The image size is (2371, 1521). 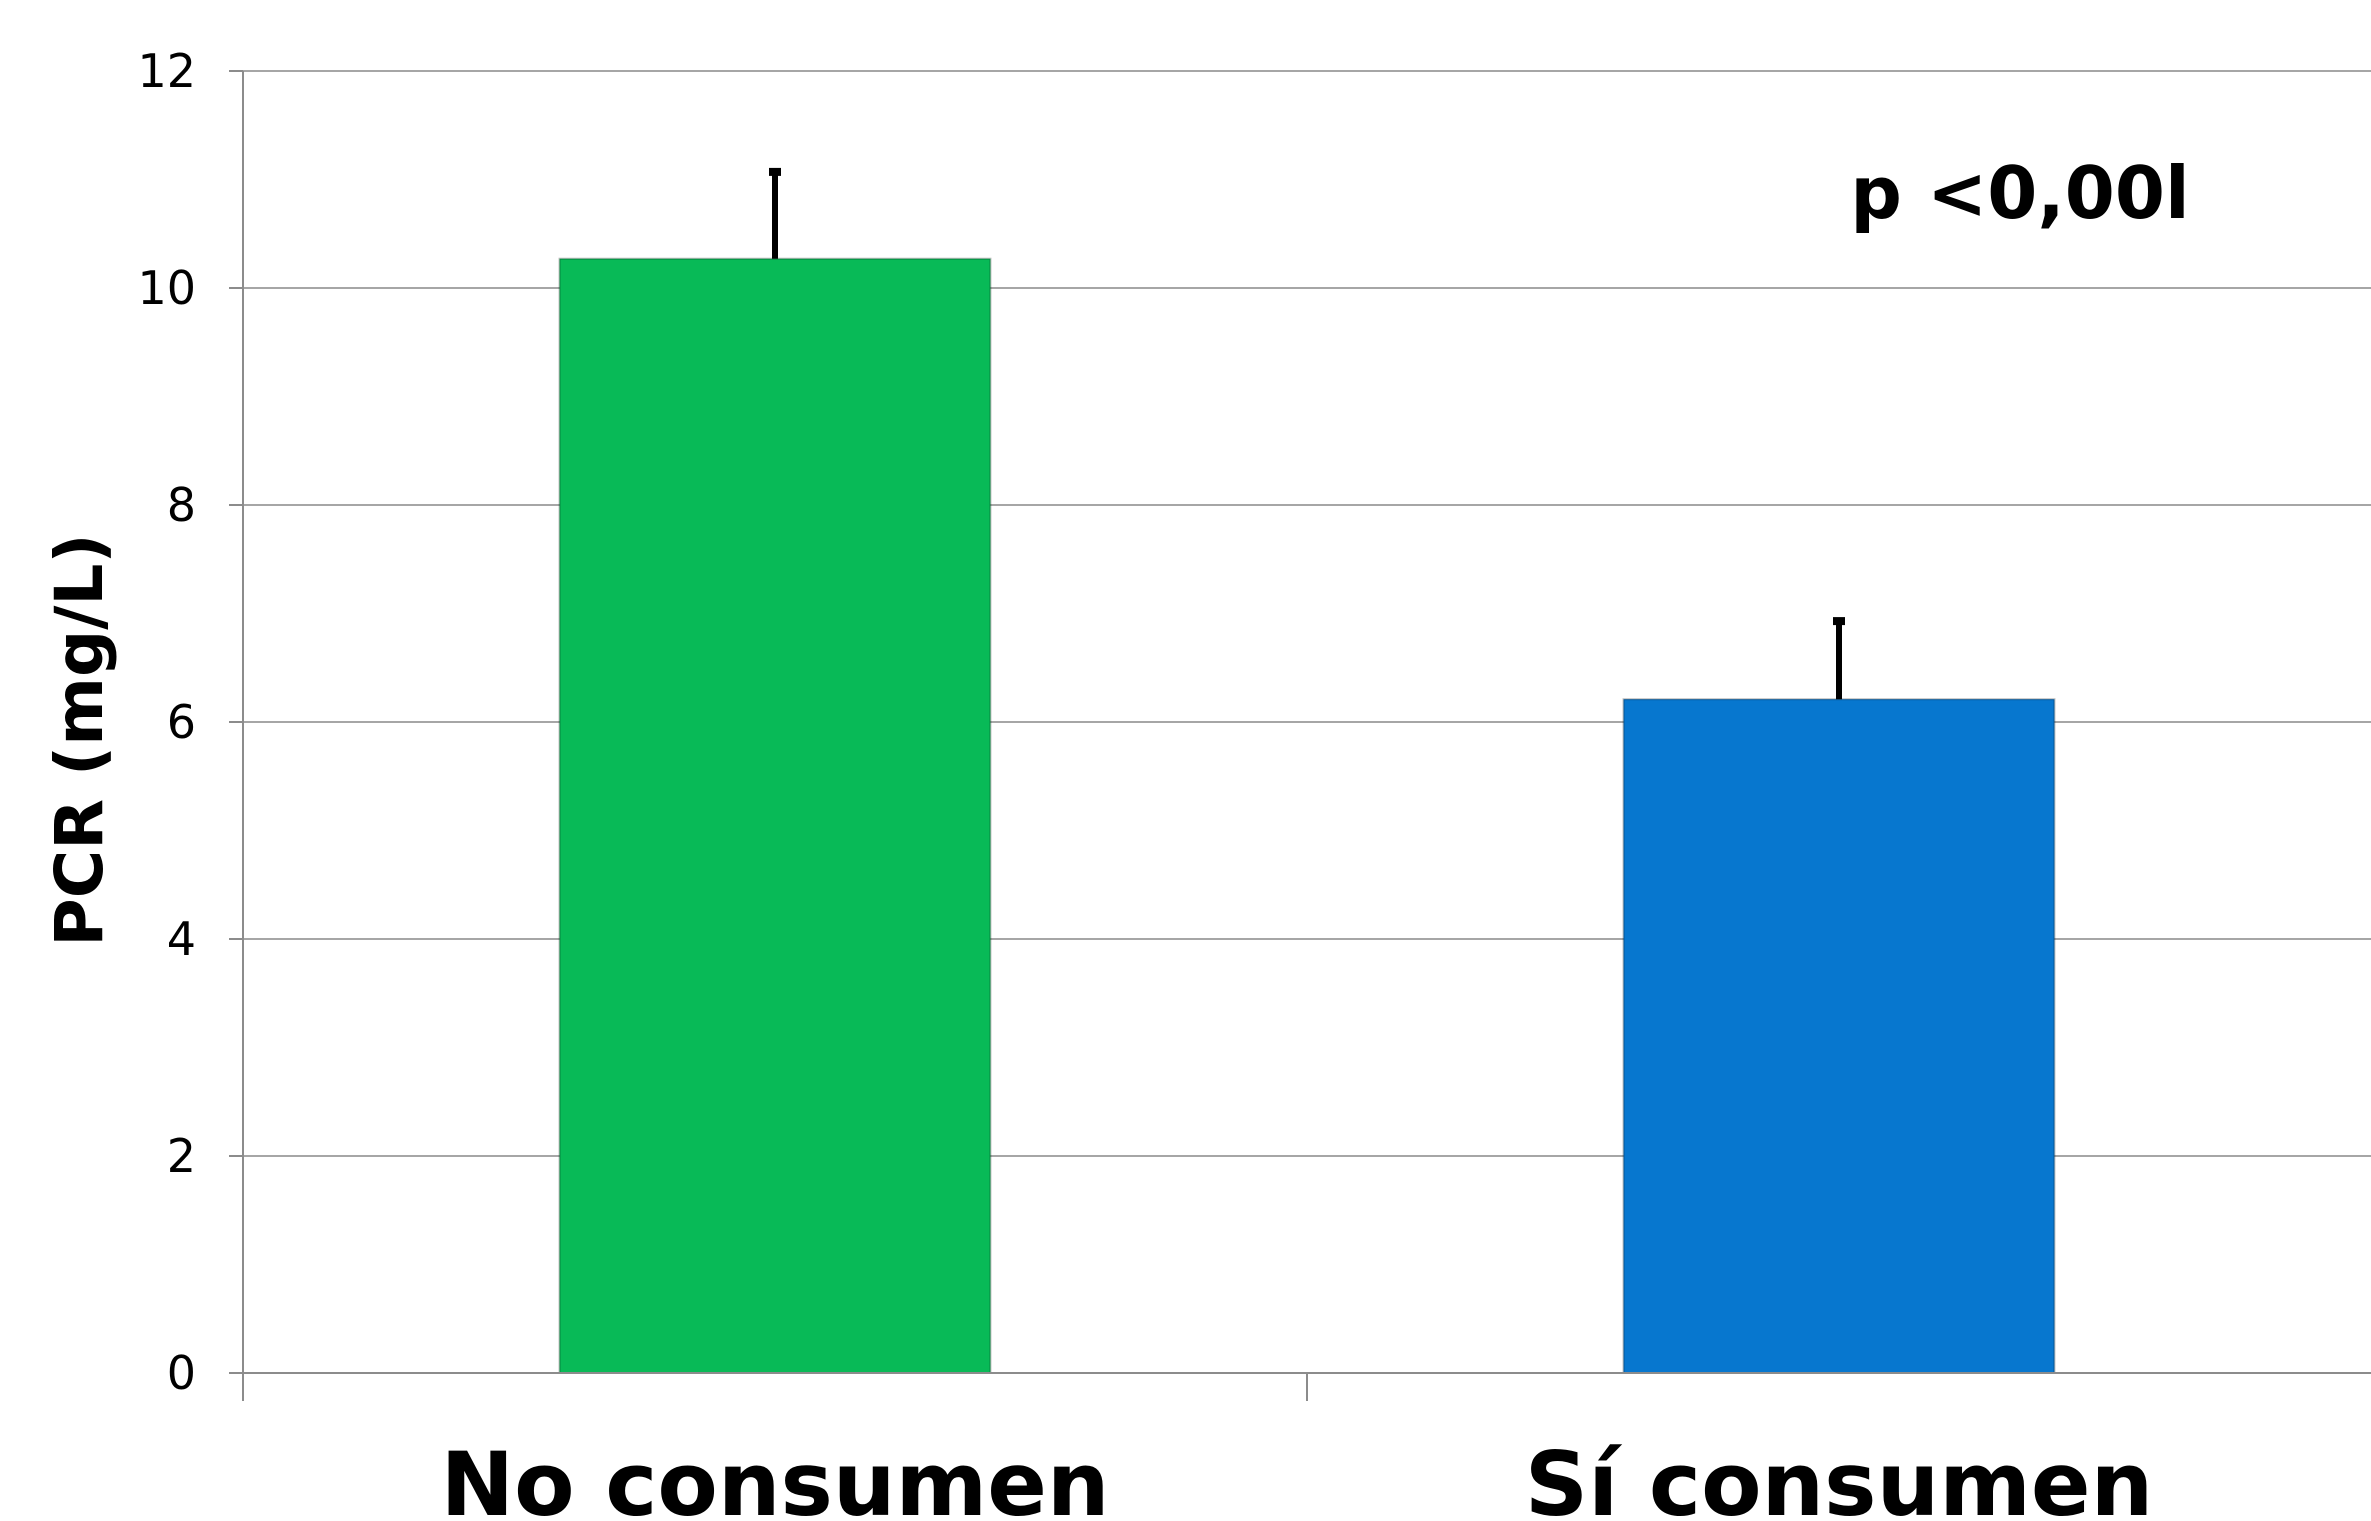 I want to click on y-tick-label-0: 0, so click(x=181, y=1373).